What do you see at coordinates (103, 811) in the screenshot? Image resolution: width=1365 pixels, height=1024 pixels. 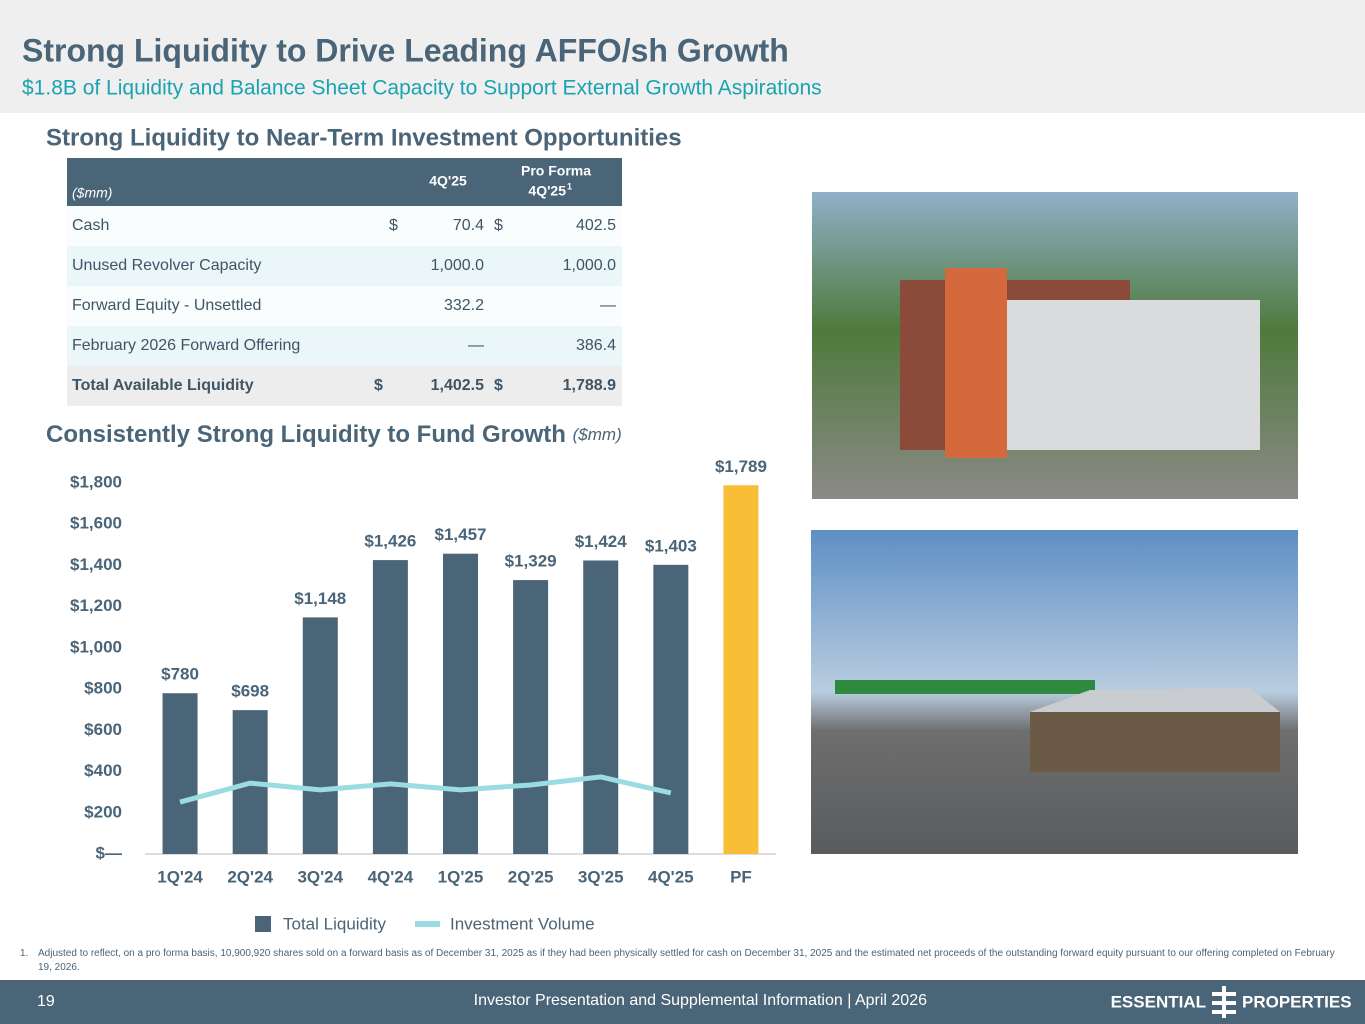 I see `y-tick-label: $200` at bounding box center [103, 811].